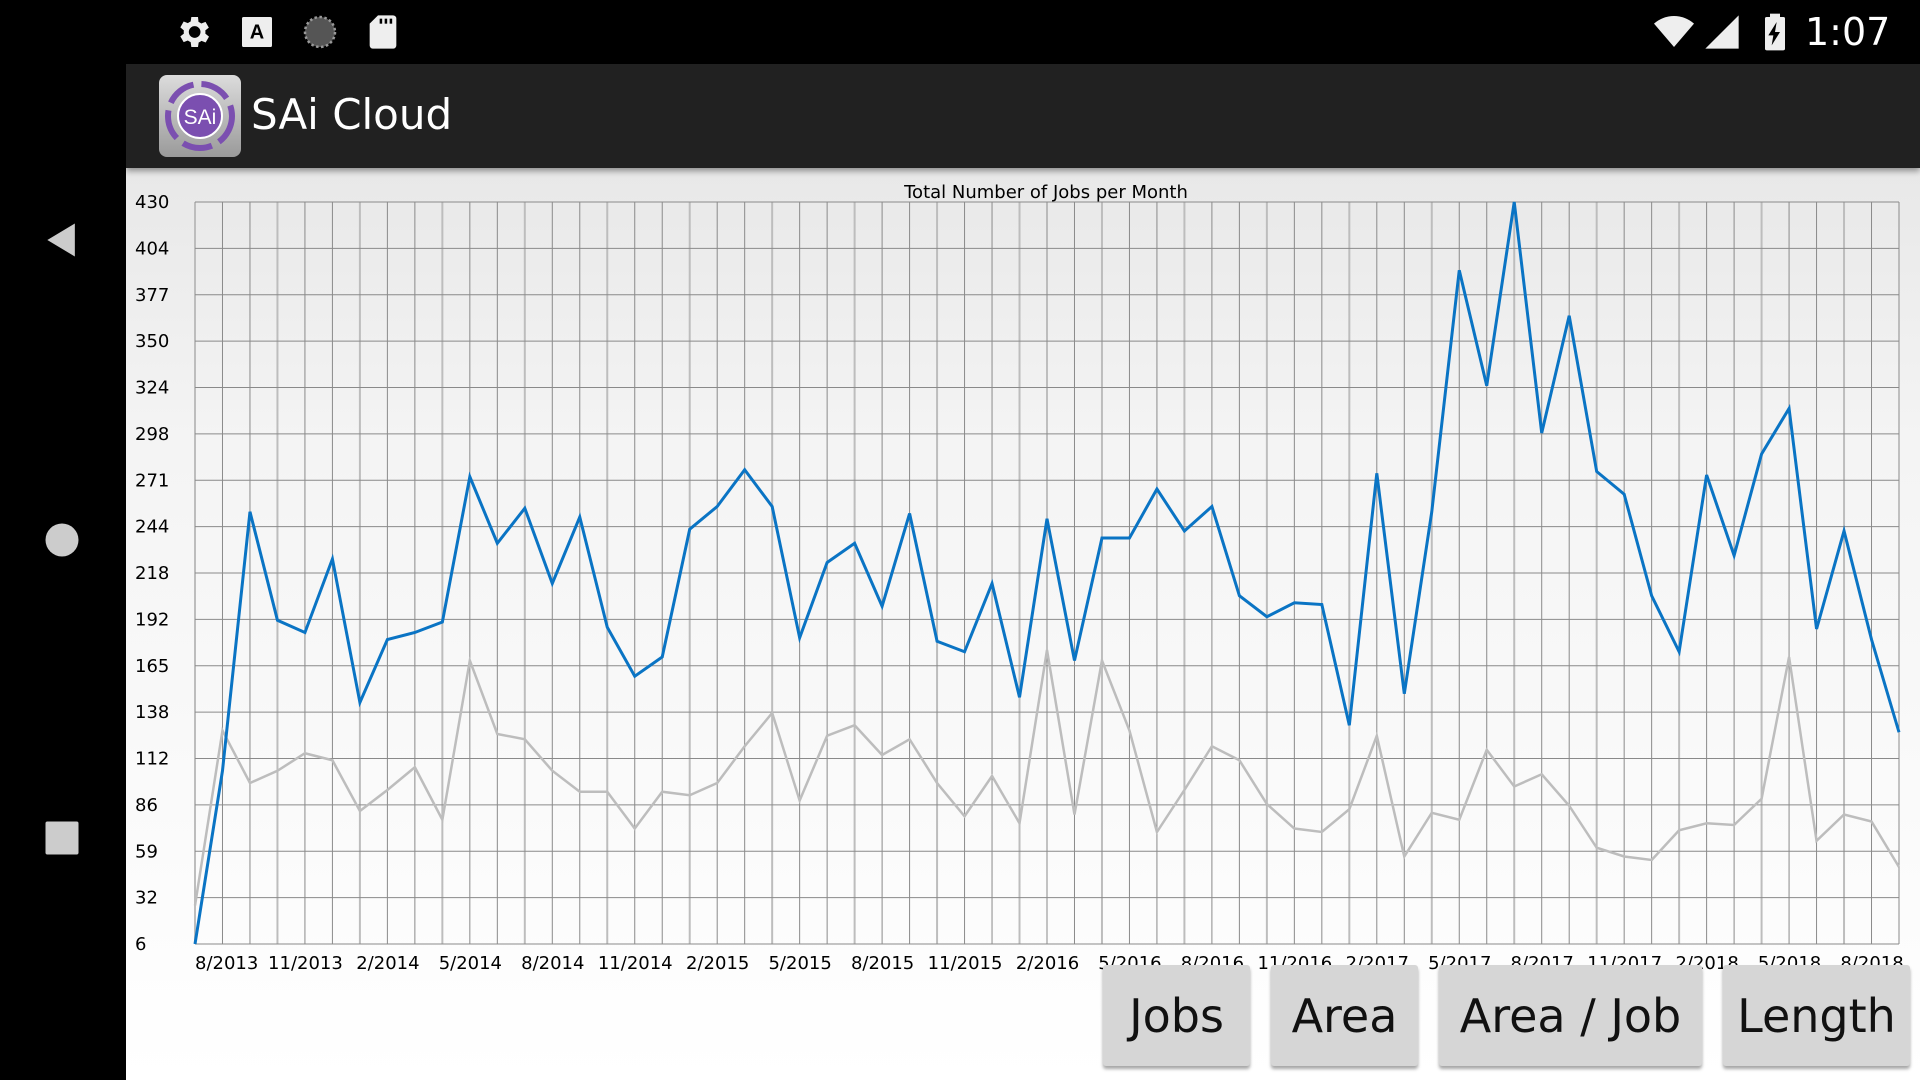  What do you see at coordinates (1722, 32) in the screenshot?
I see `cell-signal-icon` at bounding box center [1722, 32].